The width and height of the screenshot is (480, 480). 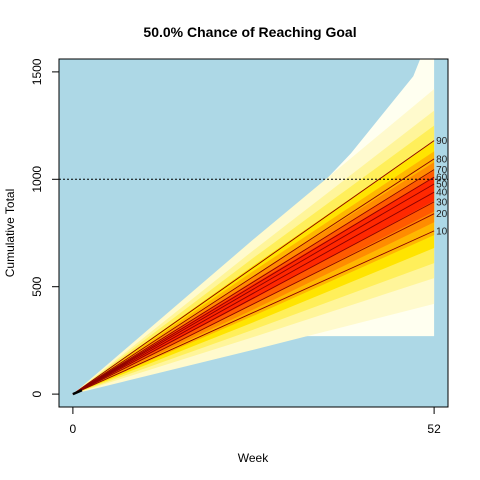 I want to click on chart-title: 50.0% Chance of Reaching Goal, so click(x=249, y=32).